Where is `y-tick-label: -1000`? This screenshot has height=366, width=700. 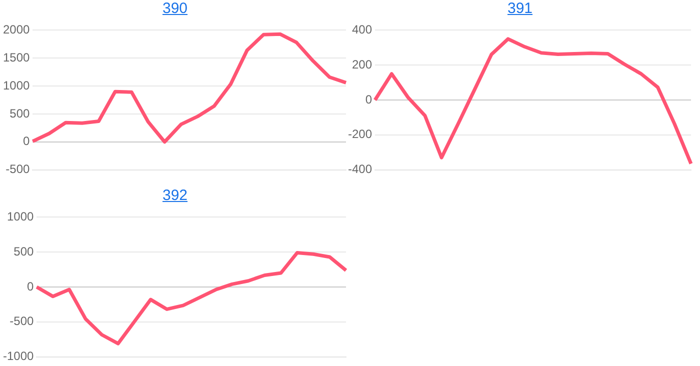 y-tick-label: -1000 is located at coordinates (18, 356).